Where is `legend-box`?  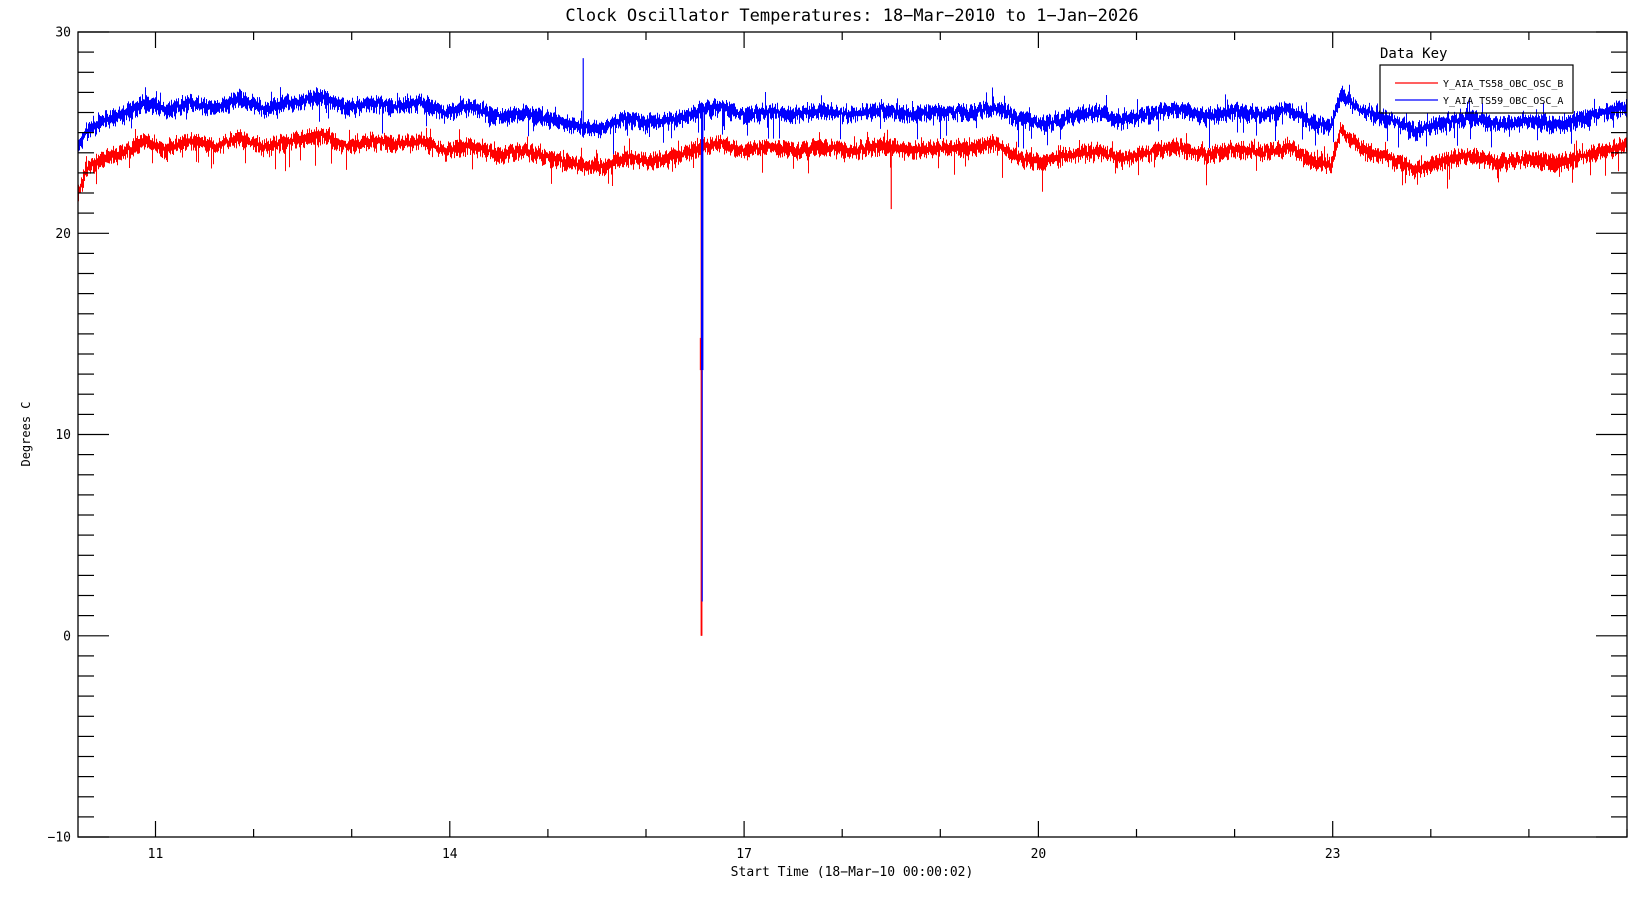 legend-box is located at coordinates (1476, 89).